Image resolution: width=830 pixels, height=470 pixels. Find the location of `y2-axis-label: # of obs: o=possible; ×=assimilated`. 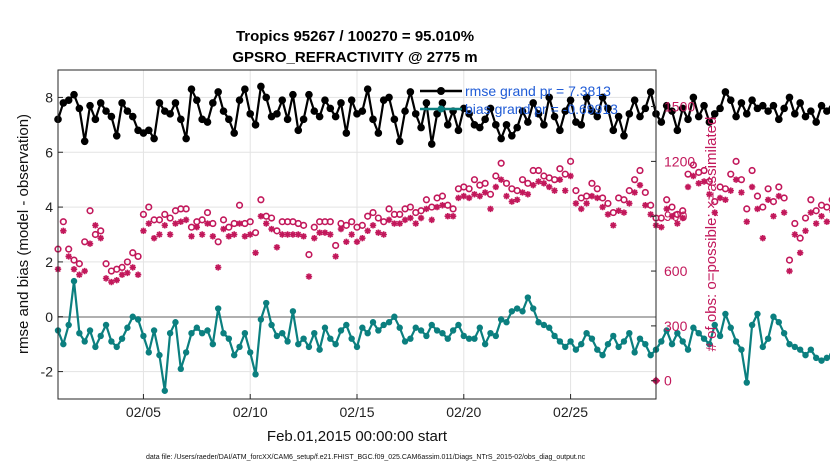

y2-axis-label: # of obs: o=possible; ×=assimilated is located at coordinates (711, 234).